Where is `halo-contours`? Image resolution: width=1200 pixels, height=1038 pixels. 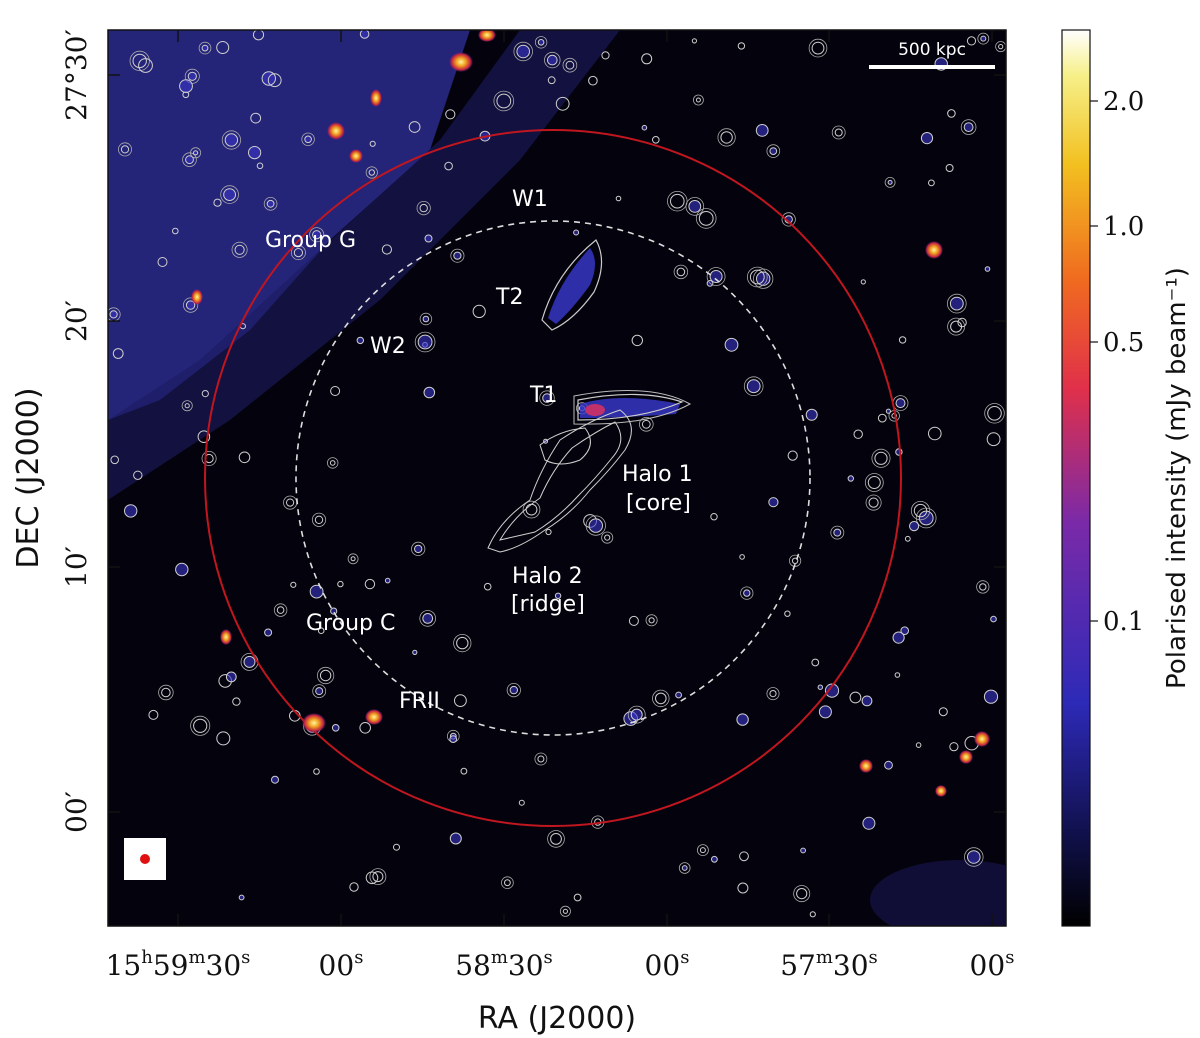
halo-contours is located at coordinates (559, 481).